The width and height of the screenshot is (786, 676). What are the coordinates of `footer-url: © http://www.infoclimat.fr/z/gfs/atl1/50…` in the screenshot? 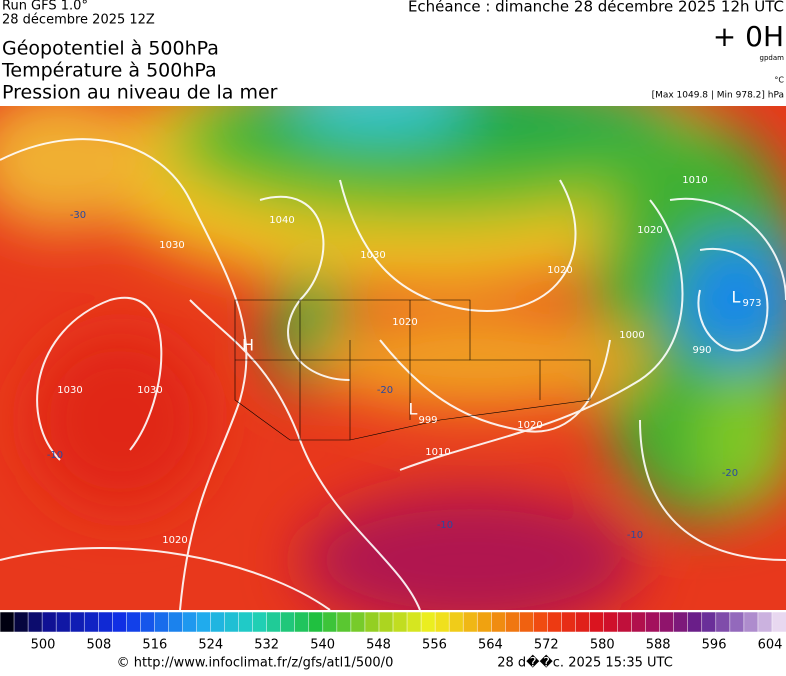 It's located at (255, 663).